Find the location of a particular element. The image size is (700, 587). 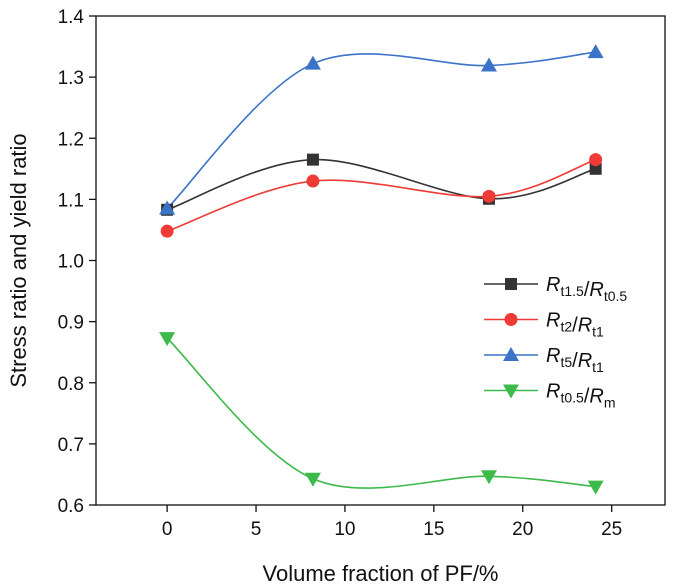

legend: Rt1.5/Rt0.5 Rt2/Rt1 Rt5/Rt1 Rt0.5/Rm is located at coordinates (555, 342).